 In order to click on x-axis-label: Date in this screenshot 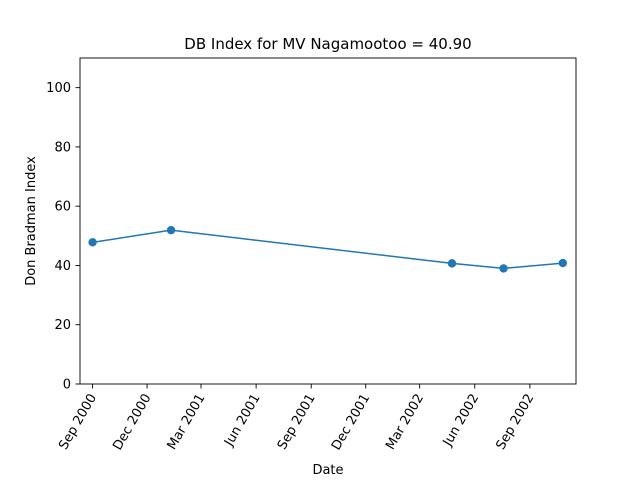, I will do `click(327, 470)`.